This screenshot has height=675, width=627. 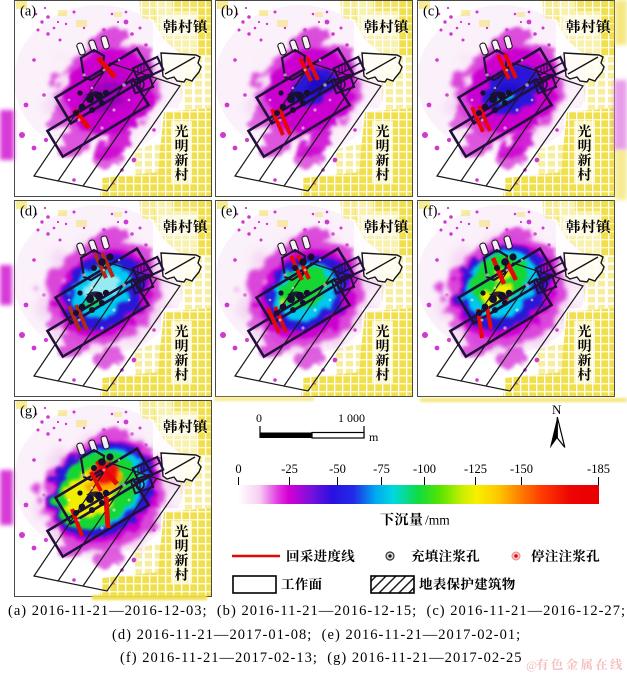 I want to click on svg-text: (d), so click(x=28, y=212).